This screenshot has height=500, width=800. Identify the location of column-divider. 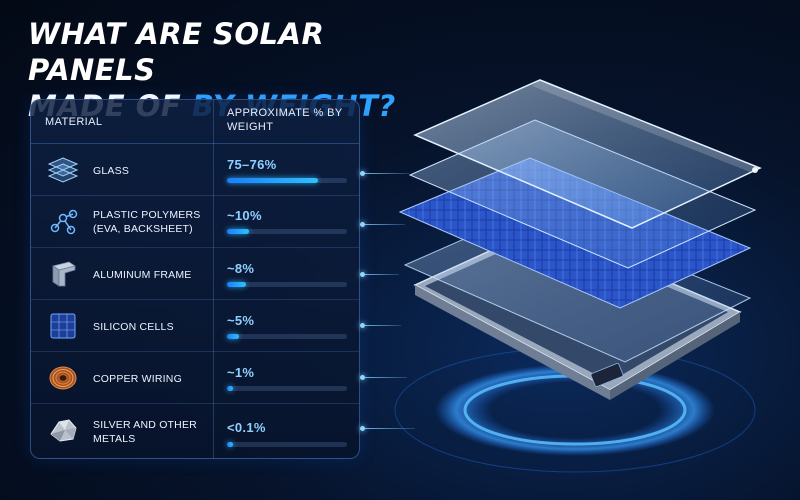
(213, 279).